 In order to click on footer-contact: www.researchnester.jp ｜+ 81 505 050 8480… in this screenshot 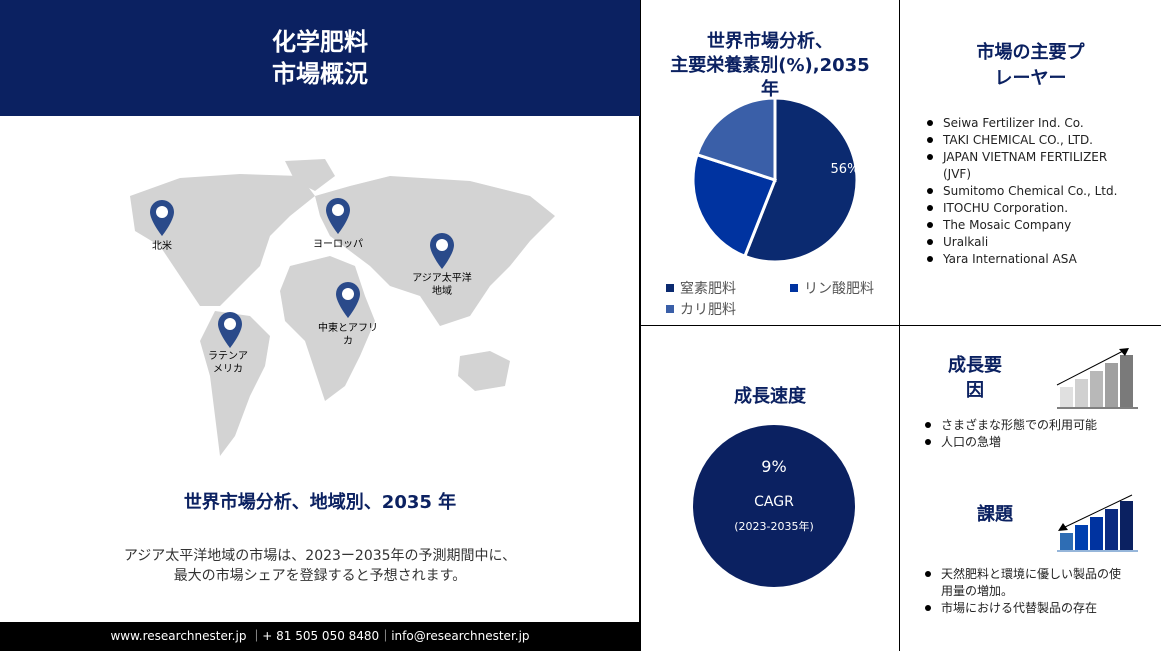, I will do `click(320, 636)`.